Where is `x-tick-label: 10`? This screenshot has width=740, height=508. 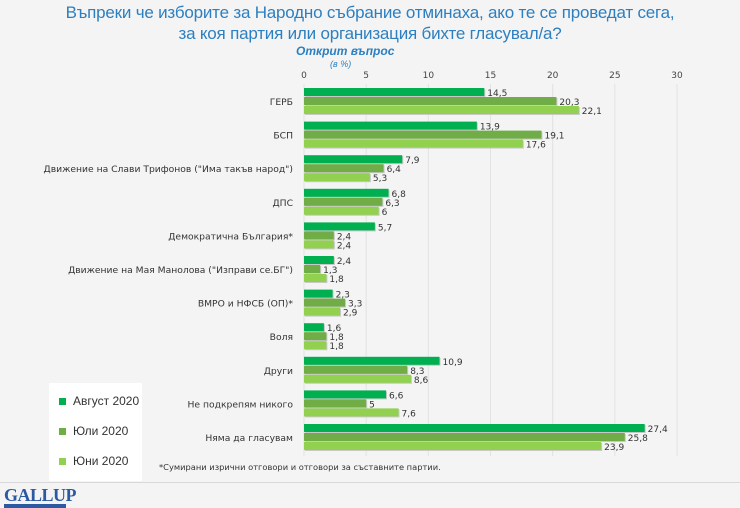 x-tick-label: 10 is located at coordinates (429, 76).